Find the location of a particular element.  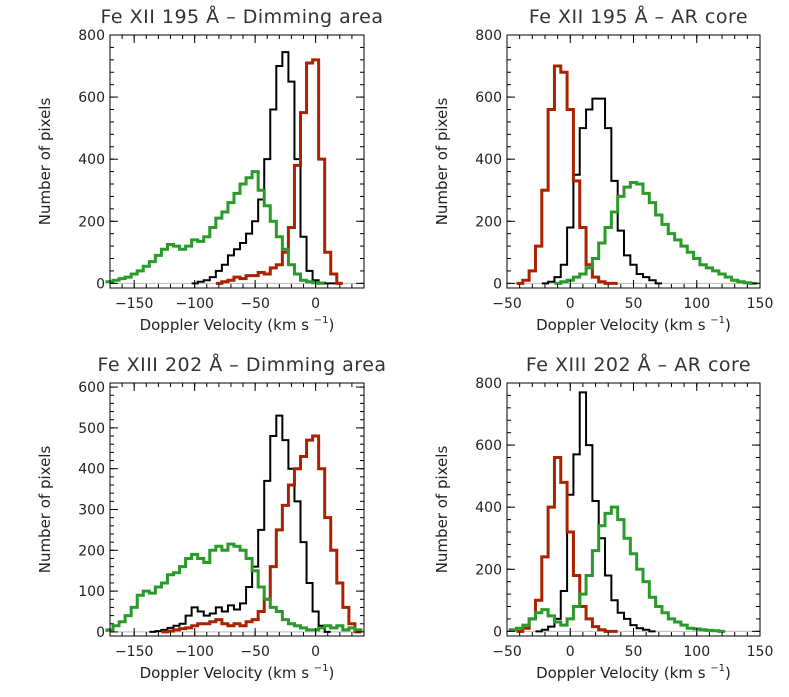

y-tick-label: 300 is located at coordinates (91, 511).